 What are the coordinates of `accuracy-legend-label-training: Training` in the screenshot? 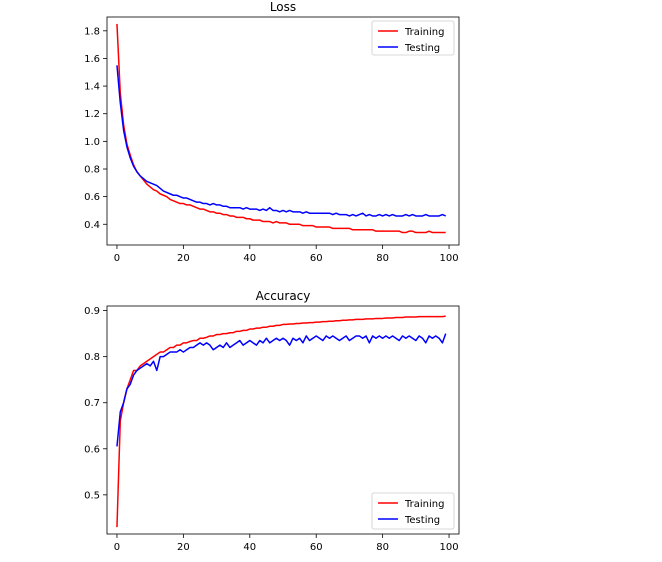 It's located at (424, 504).